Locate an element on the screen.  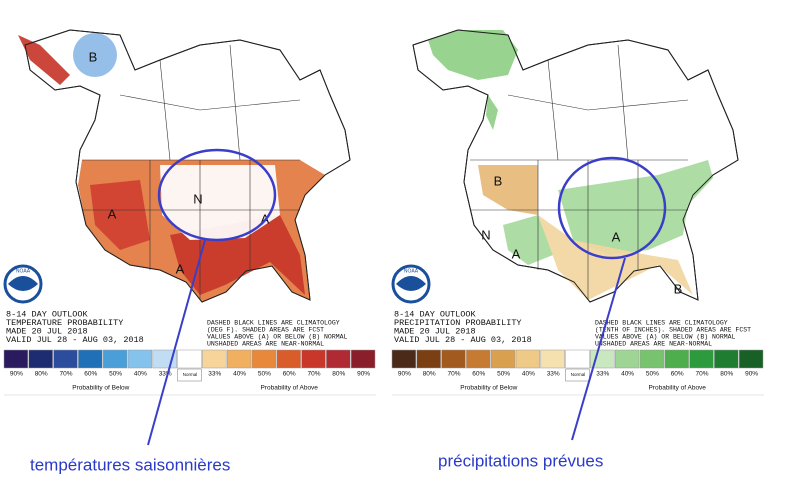
legend-note: UNSHADED AREAS ARE NEAR-NORMAL is located at coordinates (265, 344).